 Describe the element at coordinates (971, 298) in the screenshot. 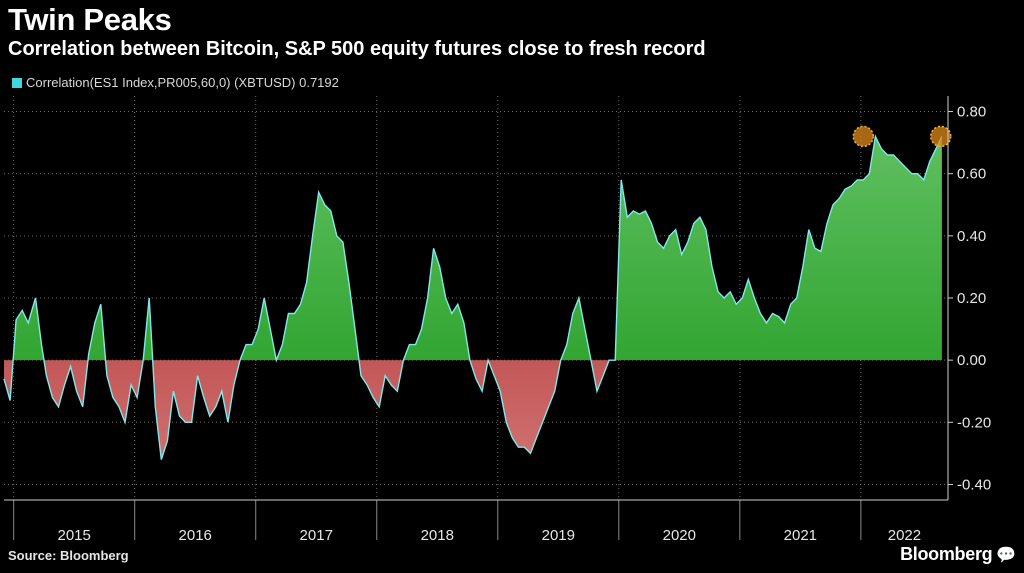

I see `y-tick-label: 0.20` at that location.